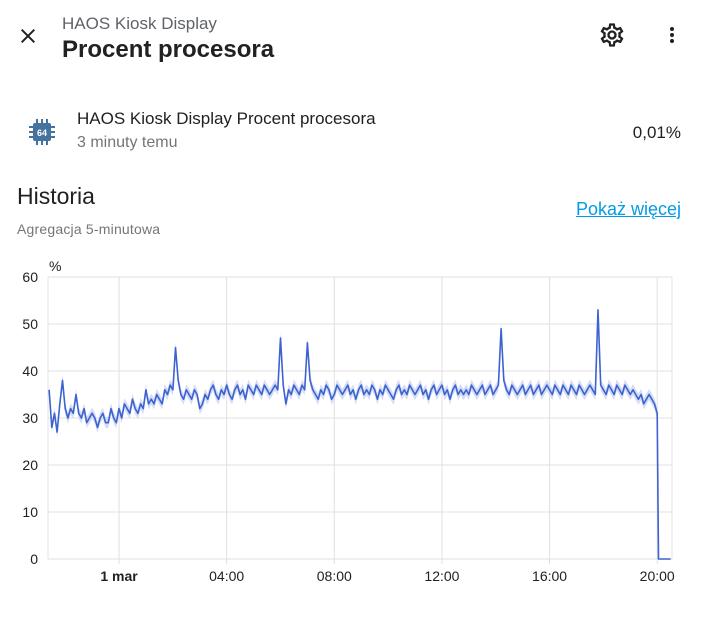  What do you see at coordinates (127, 142) in the screenshot?
I see `entity-last-changed: 3 minuty temu` at bounding box center [127, 142].